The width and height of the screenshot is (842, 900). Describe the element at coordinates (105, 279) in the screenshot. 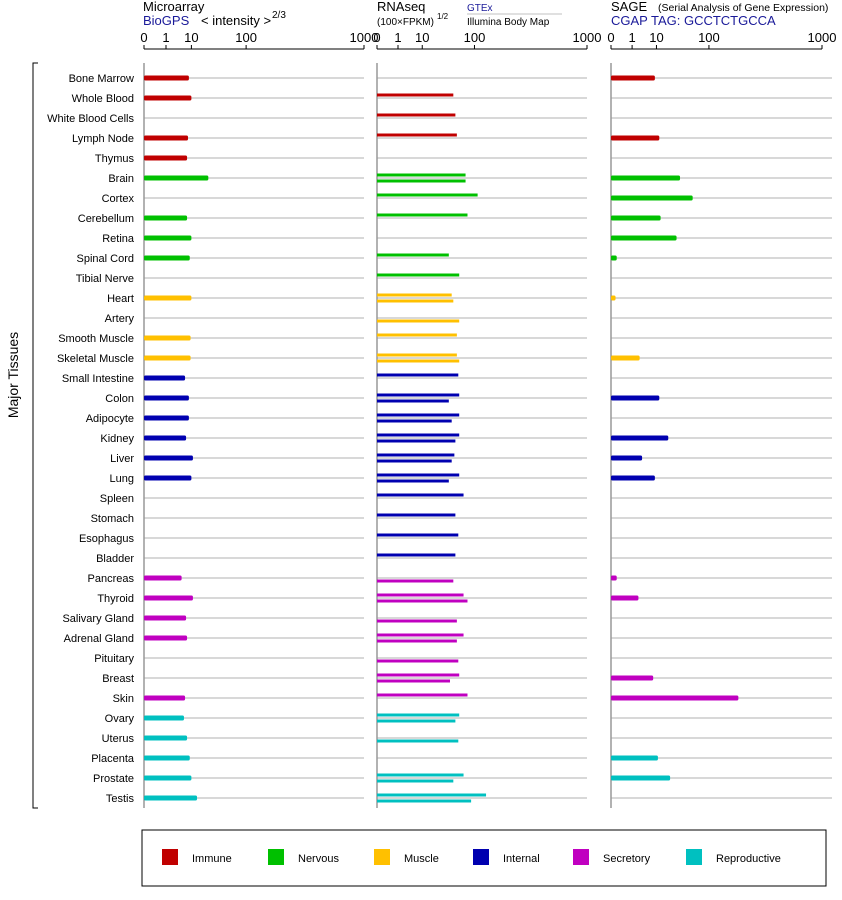

I see `tissue-label: Tibial Nerve` at that location.